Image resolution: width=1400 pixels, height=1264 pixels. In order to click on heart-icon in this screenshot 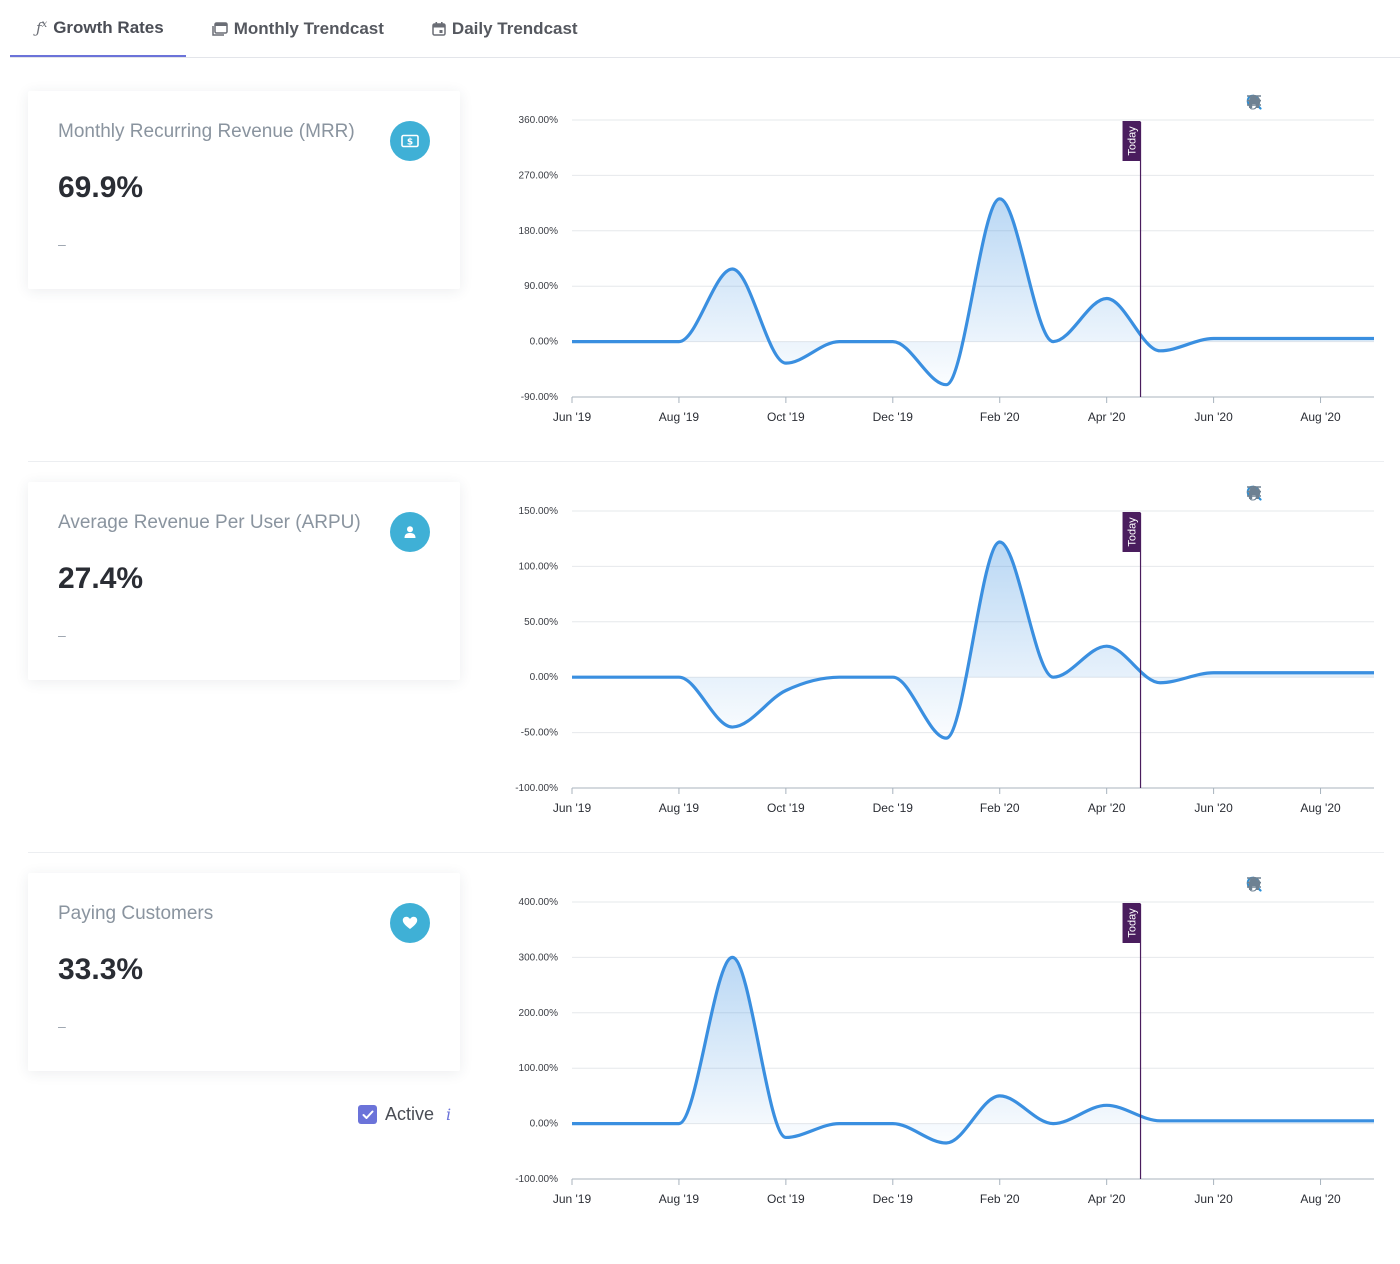, I will do `click(410, 923)`.